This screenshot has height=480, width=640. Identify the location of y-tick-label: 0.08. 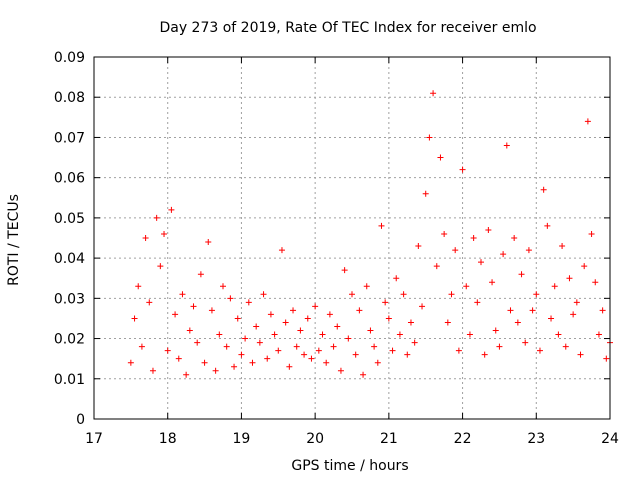
(69, 98).